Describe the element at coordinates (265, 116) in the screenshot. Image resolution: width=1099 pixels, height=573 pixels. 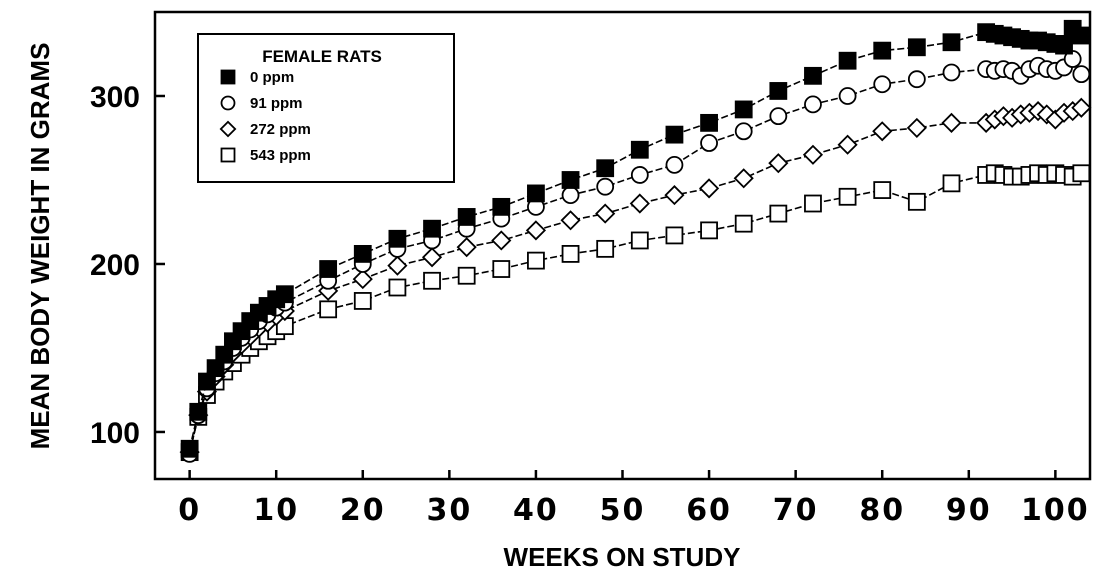
I see `legend-items: 0 ppm 91 ppm 272 ppm 543 ppm` at that location.